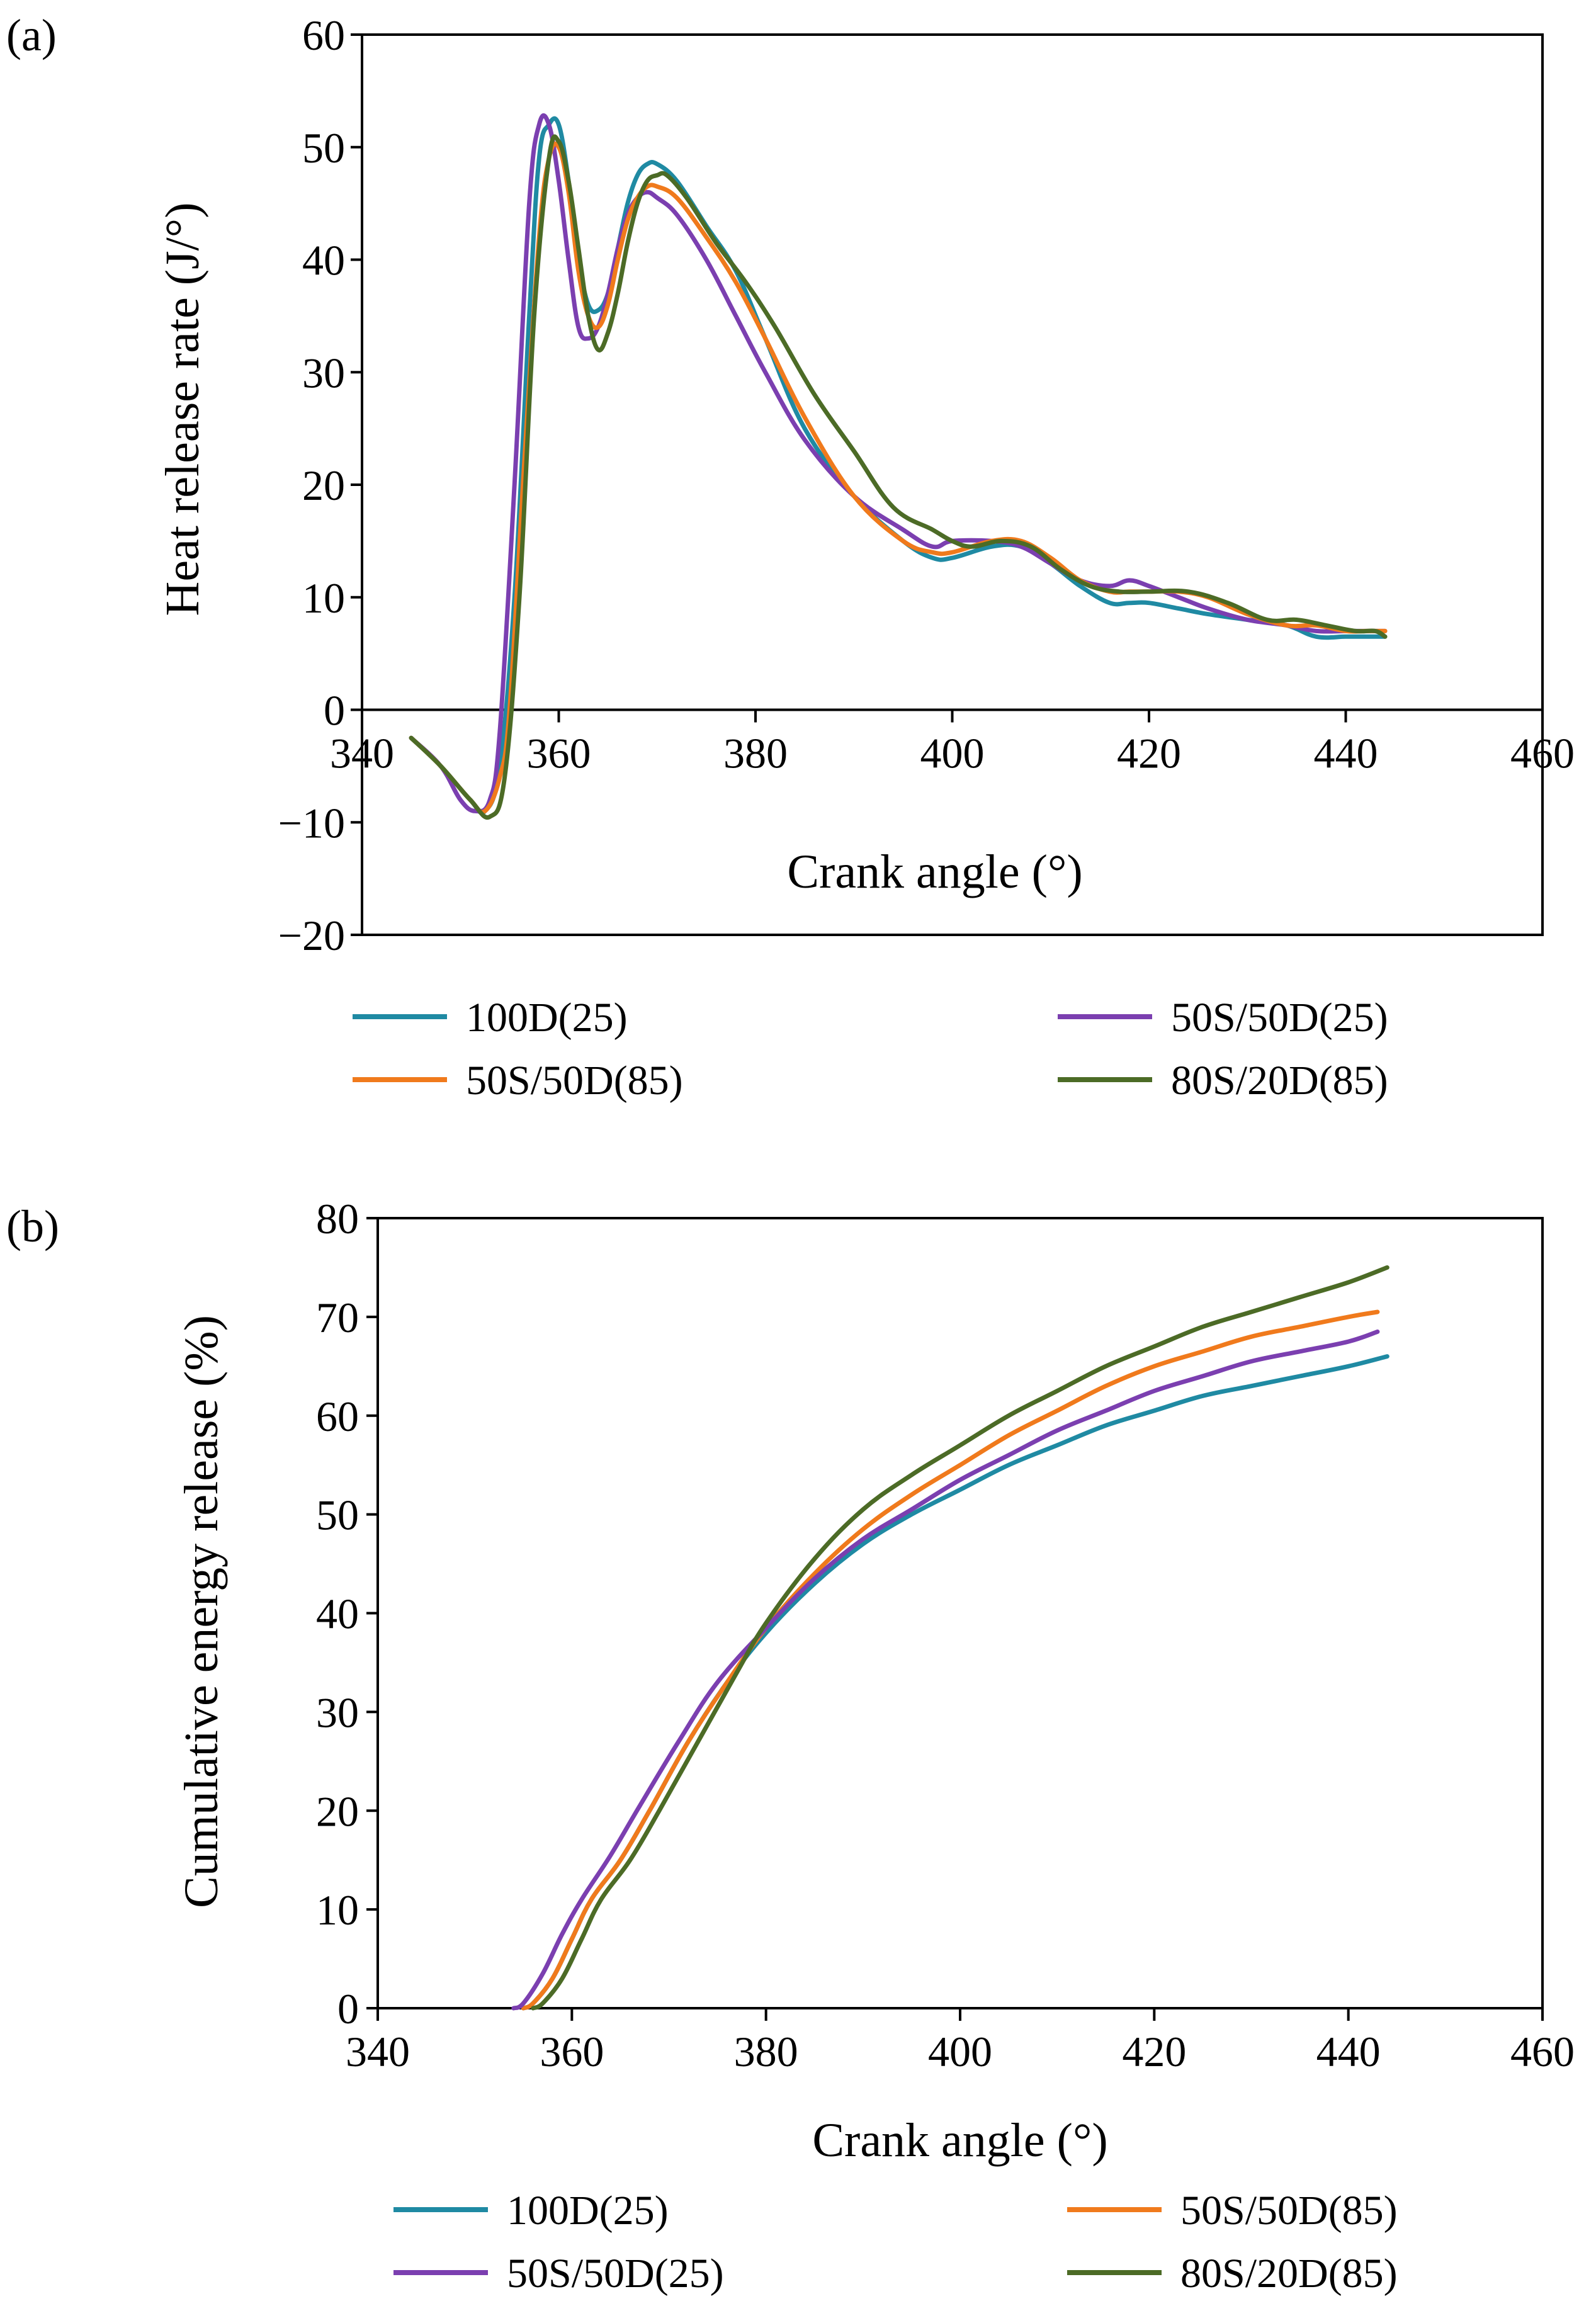 Image resolution: width=1596 pixels, height=2311 pixels. What do you see at coordinates (201, 1611) in the screenshot?
I see `y-axis-title: Cumulative energy release (%)` at bounding box center [201, 1611].